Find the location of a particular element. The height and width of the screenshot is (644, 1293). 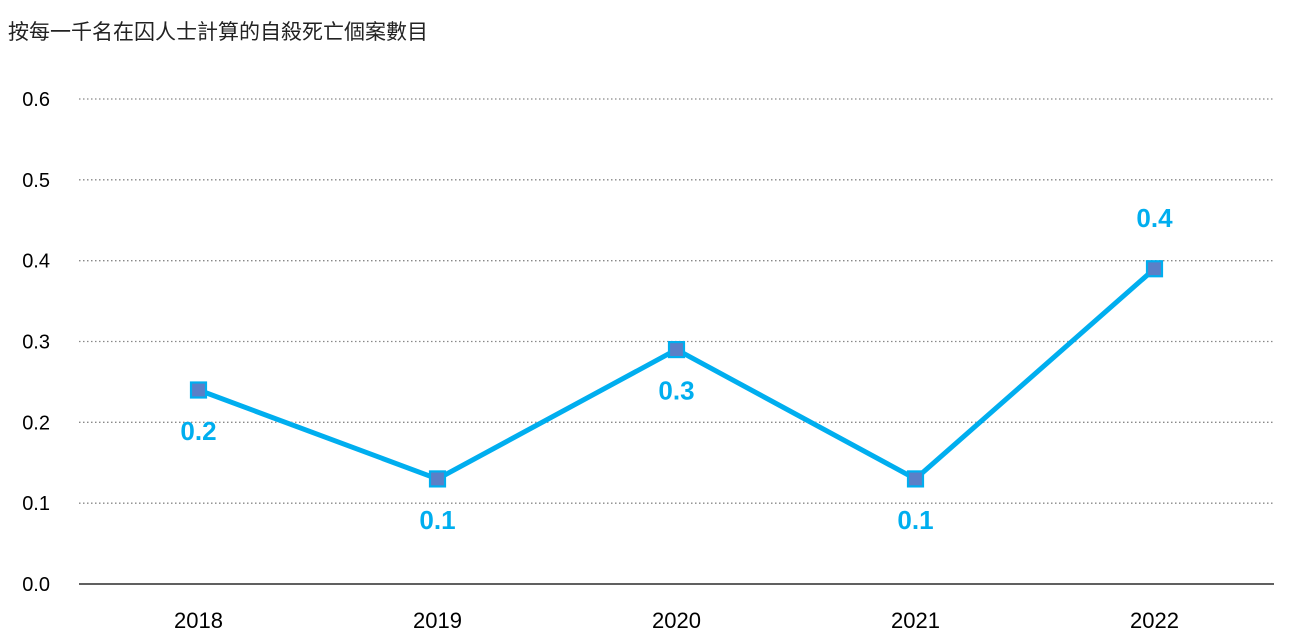

x-tick-label: 2021 is located at coordinates (915, 620).